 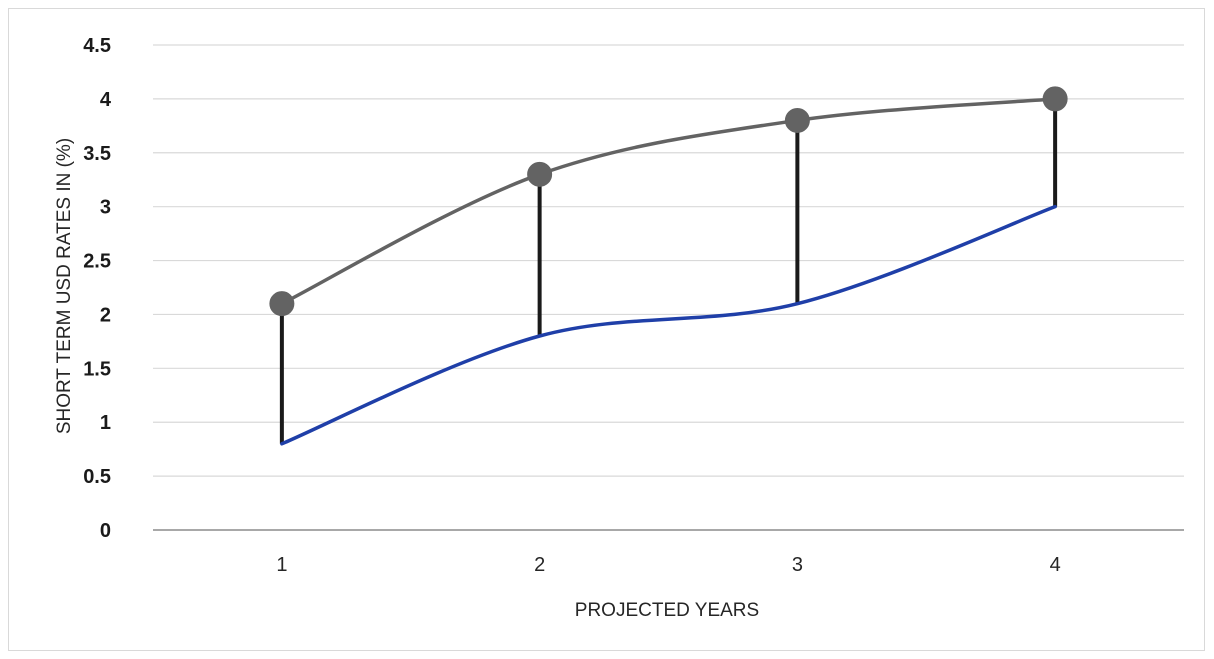 I want to click on y-axis-label: SHORT TERM USD RATES IN (%), so click(x=64, y=286).